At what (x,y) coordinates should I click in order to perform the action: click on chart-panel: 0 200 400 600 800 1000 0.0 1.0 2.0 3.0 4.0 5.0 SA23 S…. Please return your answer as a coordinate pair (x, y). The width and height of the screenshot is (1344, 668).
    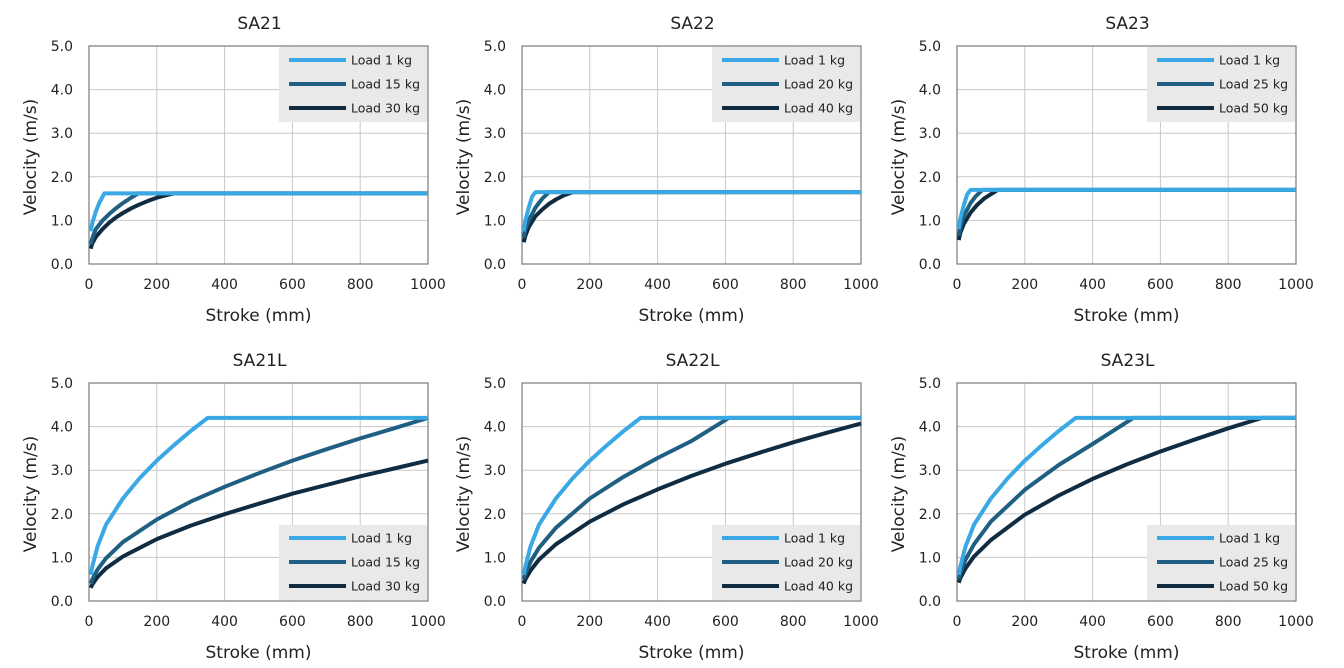
    Looking at the image, I should click on (1101, 170).